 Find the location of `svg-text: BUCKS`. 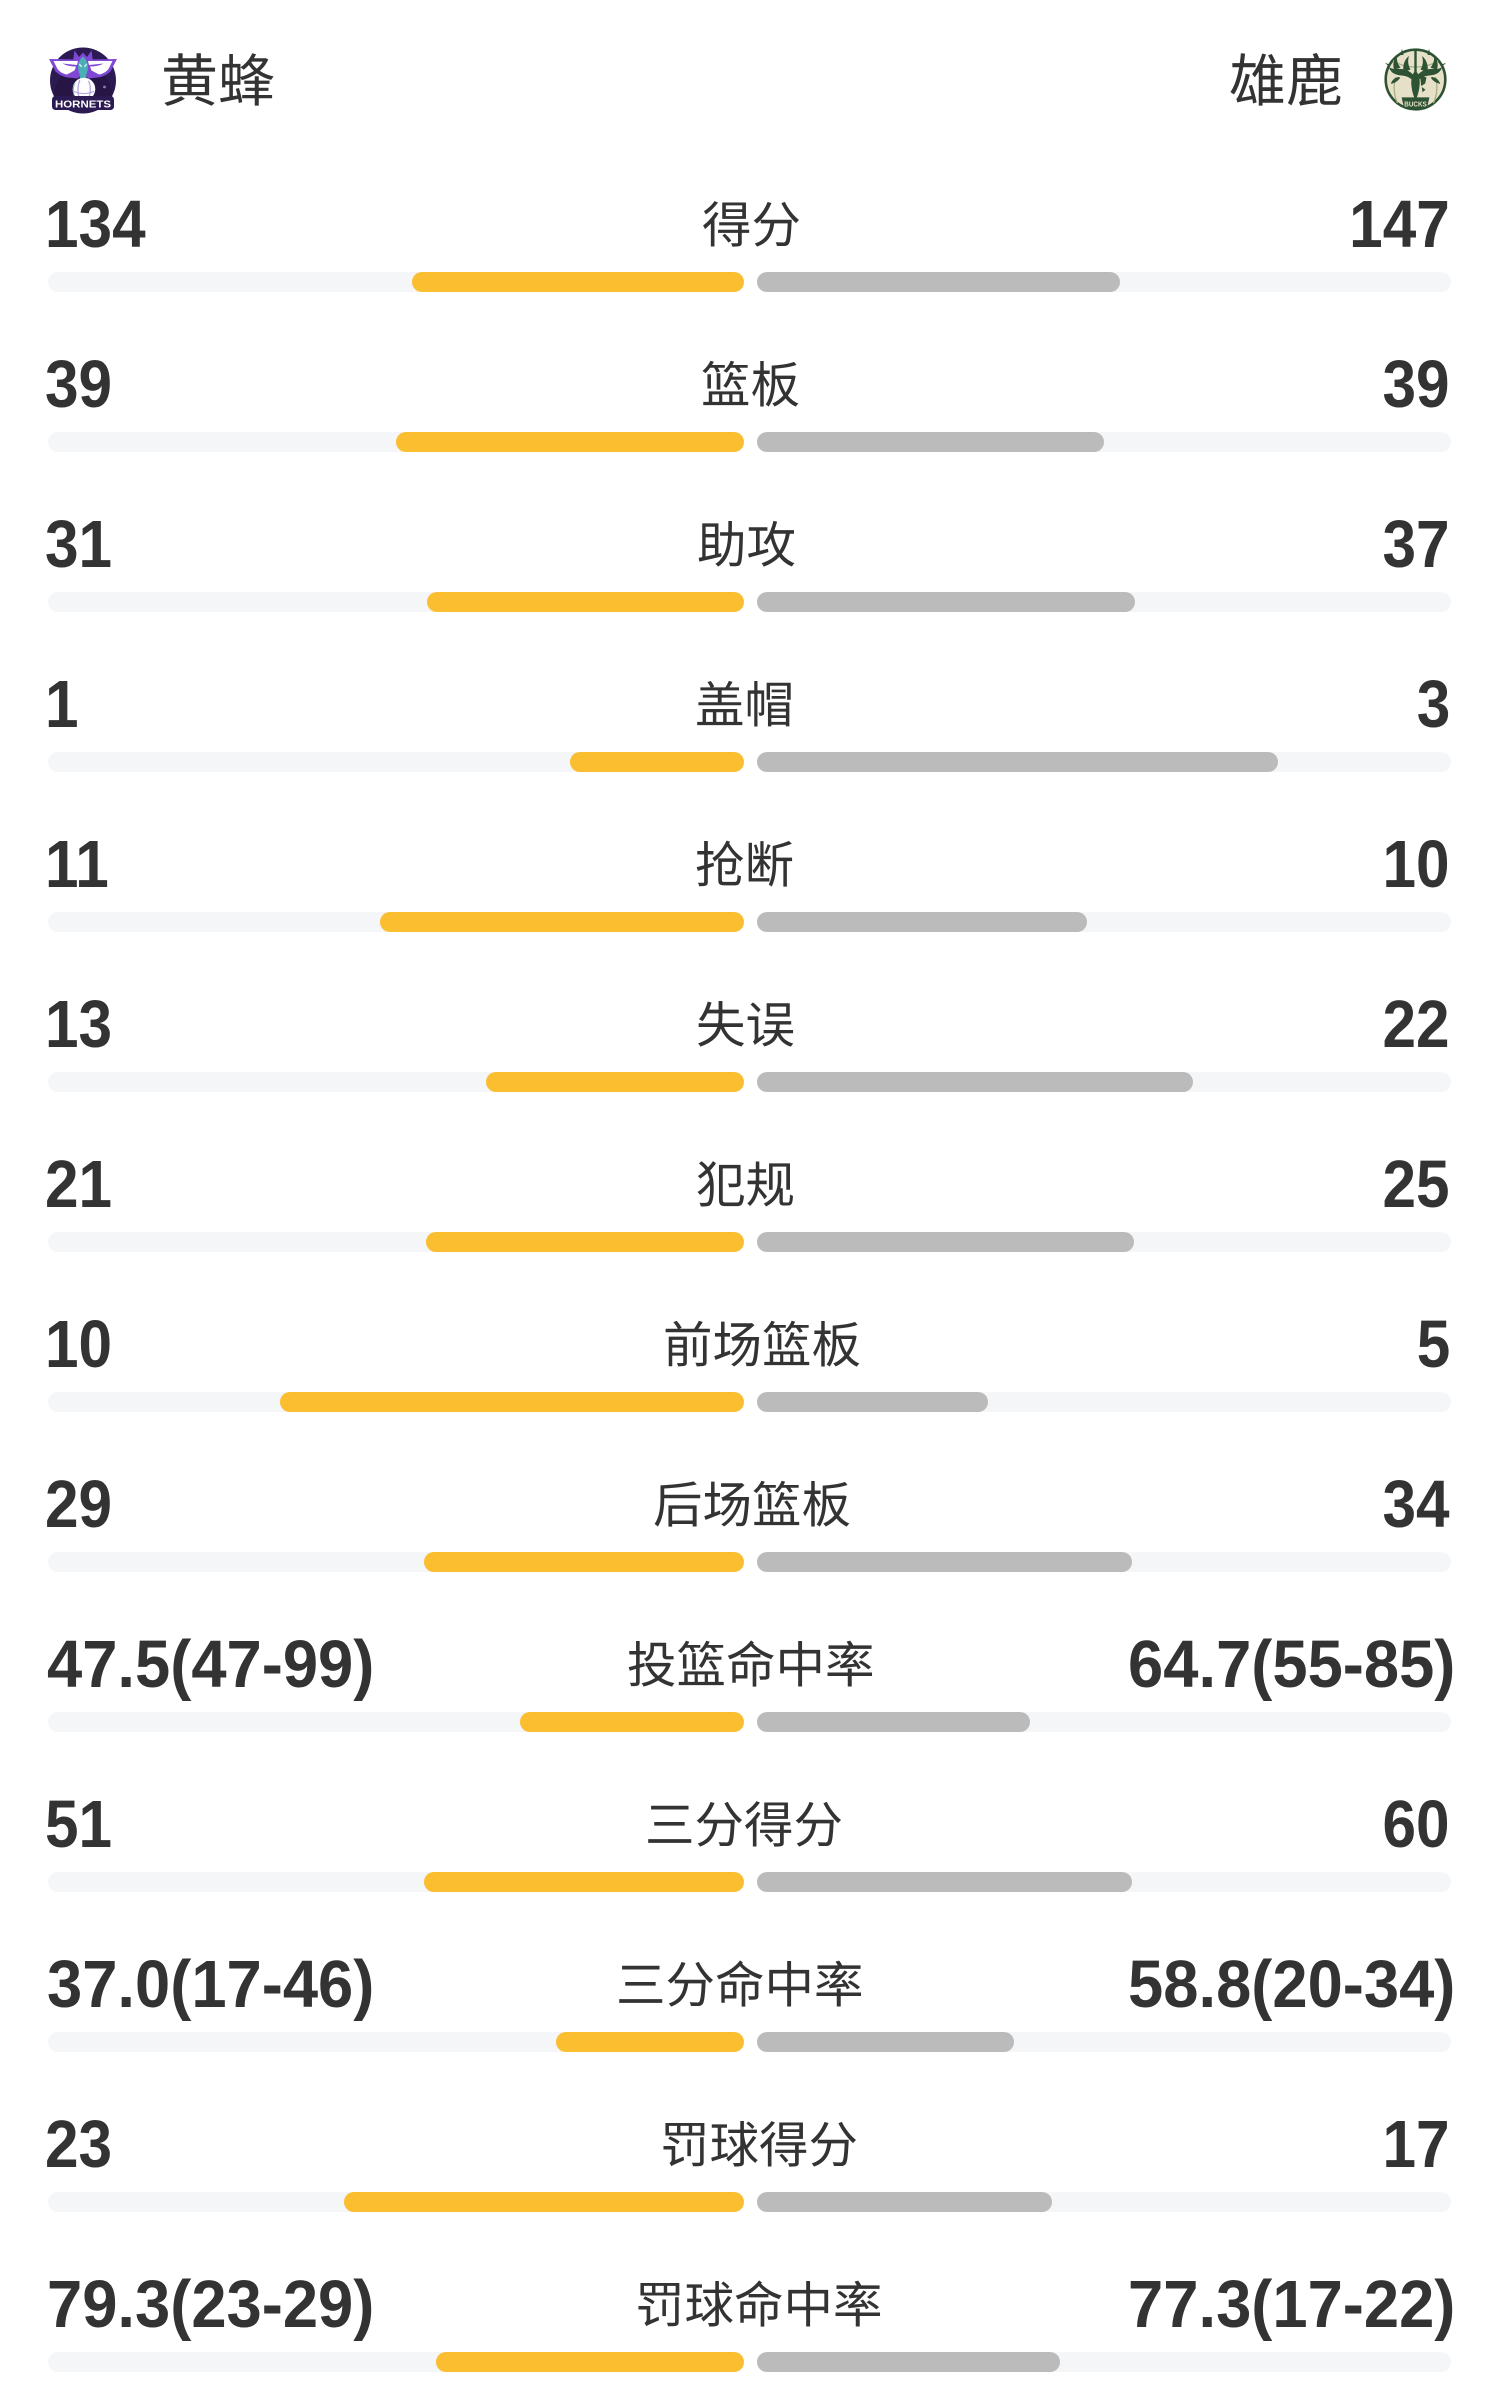

svg-text: BUCKS is located at coordinates (1415, 104).